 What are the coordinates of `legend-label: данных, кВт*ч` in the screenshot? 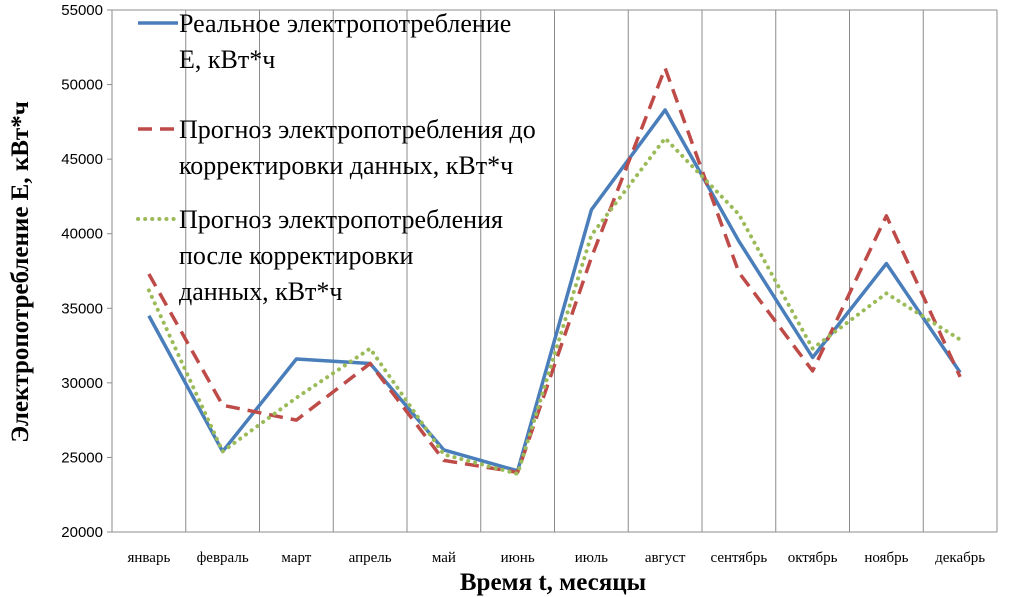 It's located at (260, 291).